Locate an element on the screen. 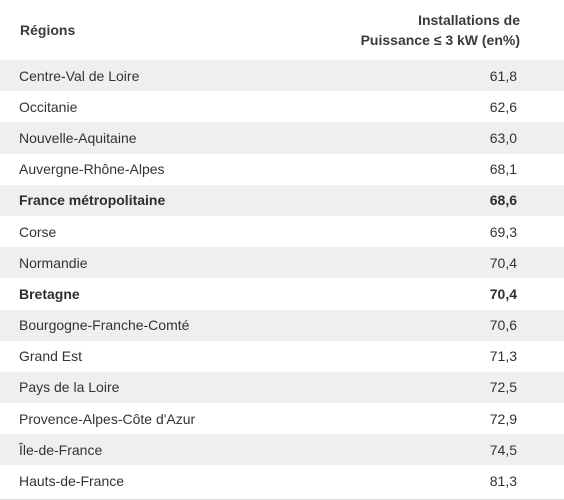  row-value: 81,3 is located at coordinates (503, 481).